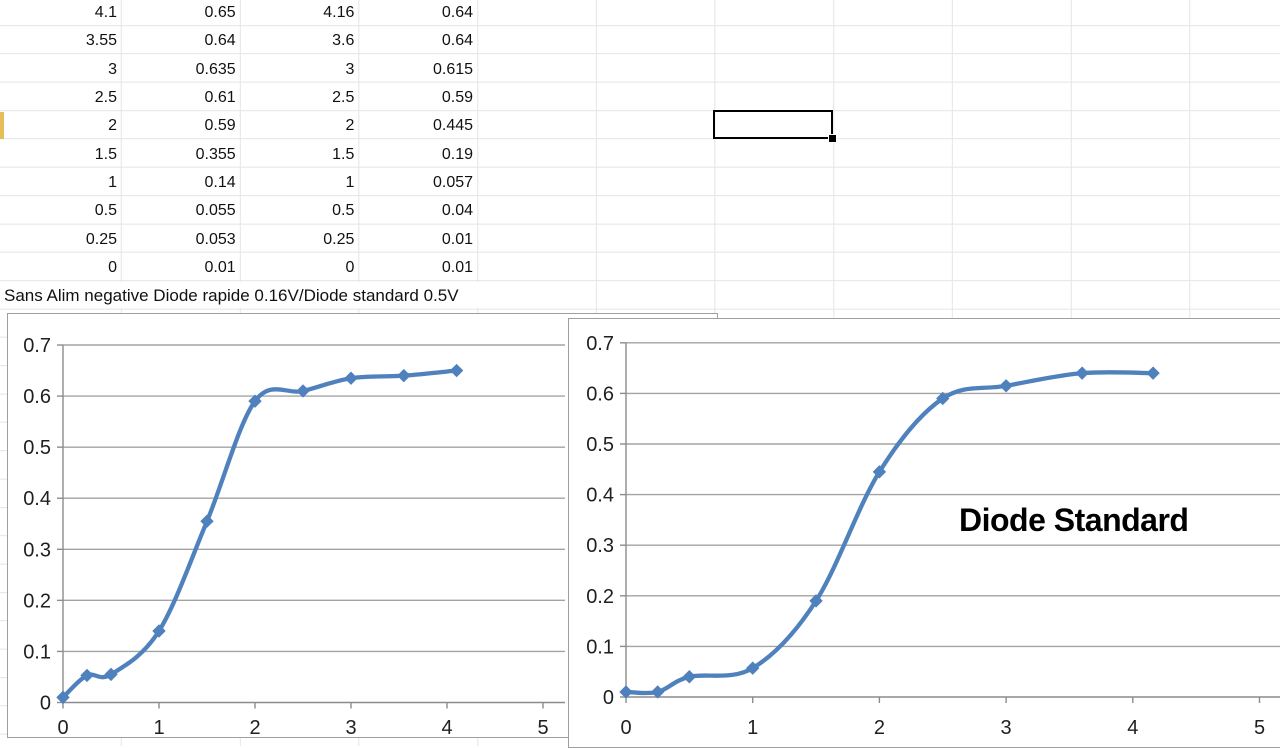 Image resolution: width=1280 pixels, height=748 pixels. I want to click on table-row: 2 0.59 2 0.445, so click(240, 124).